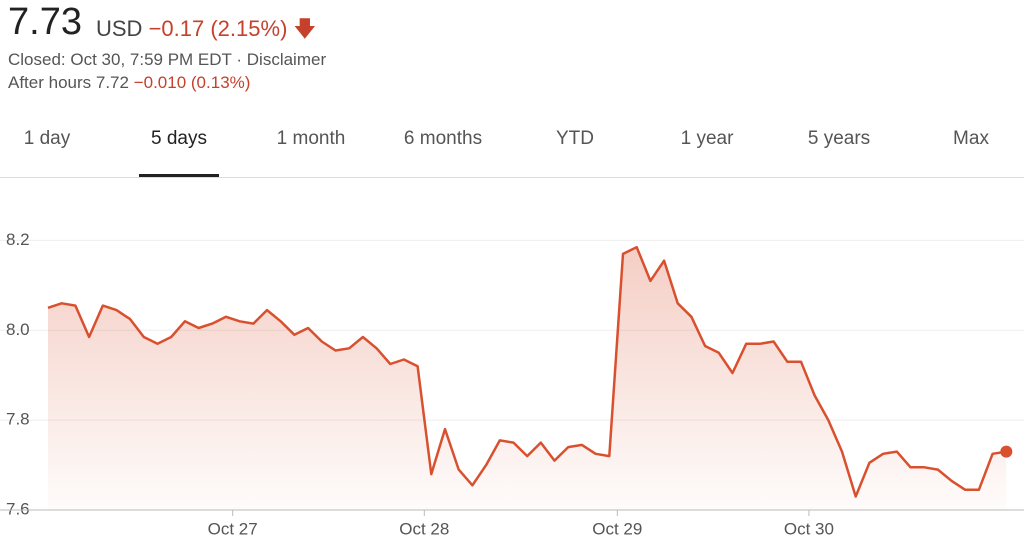 The image size is (1024, 546). I want to click on x-tick-label: Oct 27, so click(233, 528).